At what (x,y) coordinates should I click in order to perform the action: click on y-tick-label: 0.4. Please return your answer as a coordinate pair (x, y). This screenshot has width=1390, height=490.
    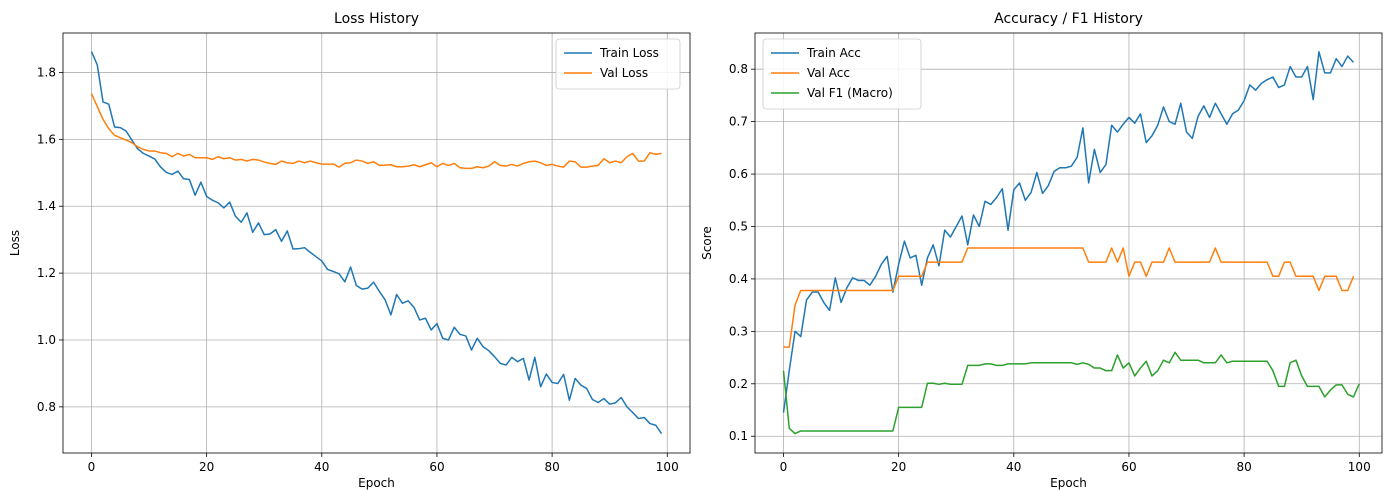
    Looking at the image, I should click on (738, 279).